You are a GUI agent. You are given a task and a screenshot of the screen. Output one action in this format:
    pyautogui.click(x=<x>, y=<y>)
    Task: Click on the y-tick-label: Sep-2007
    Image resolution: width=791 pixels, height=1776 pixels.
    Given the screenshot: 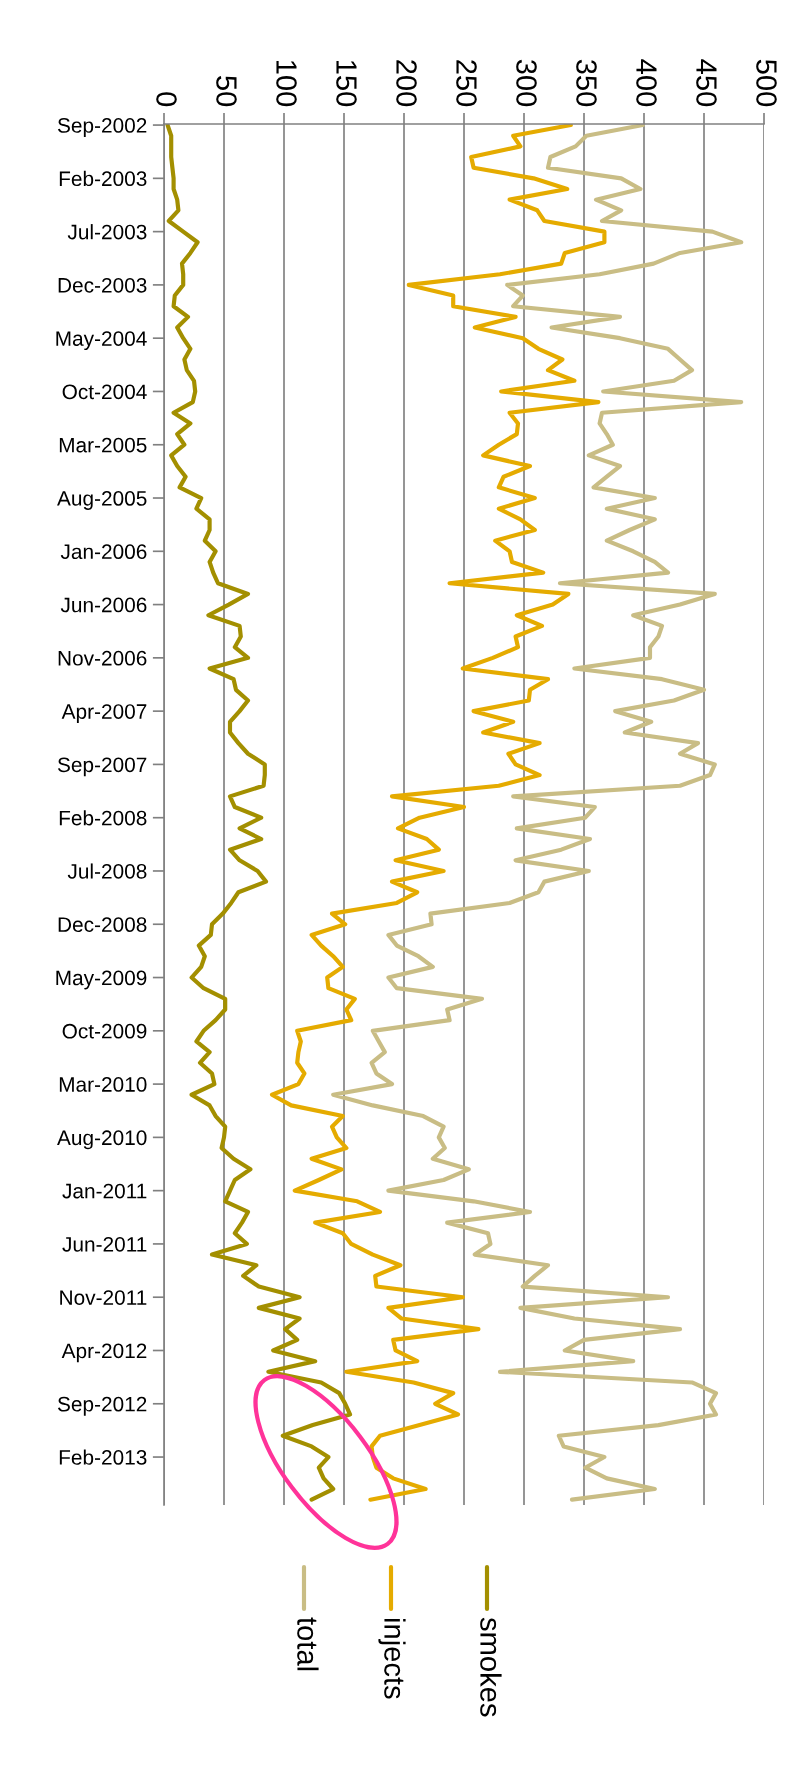 What is the action you would take?
    pyautogui.click(x=102, y=767)
    